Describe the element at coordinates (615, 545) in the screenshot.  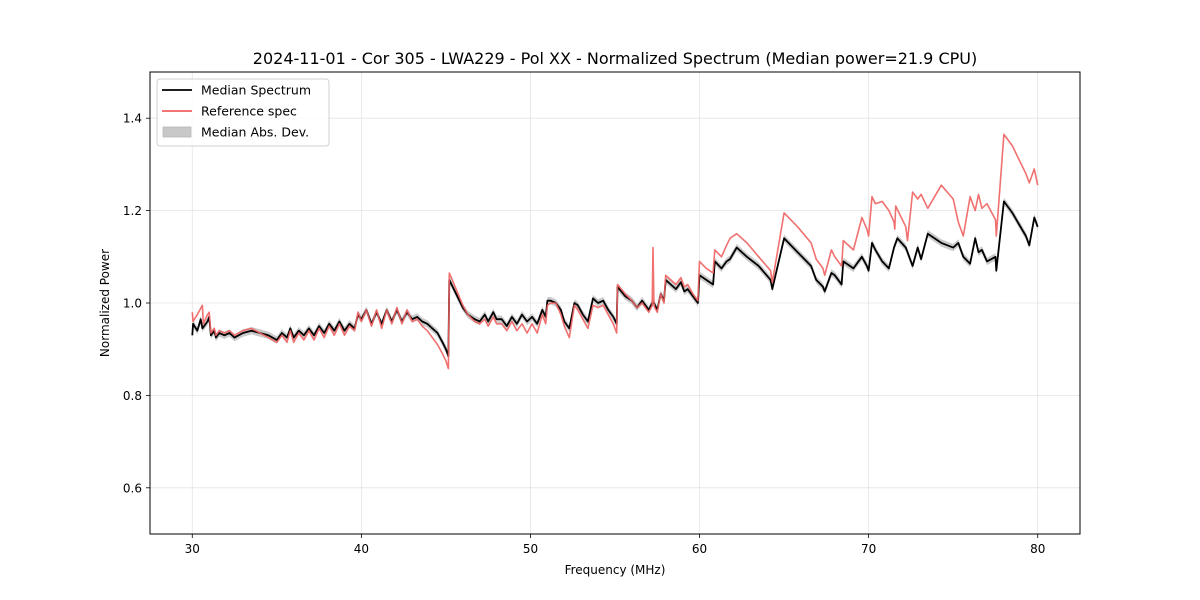
I see `x-axis: 30 40 50 60 70 80` at that location.